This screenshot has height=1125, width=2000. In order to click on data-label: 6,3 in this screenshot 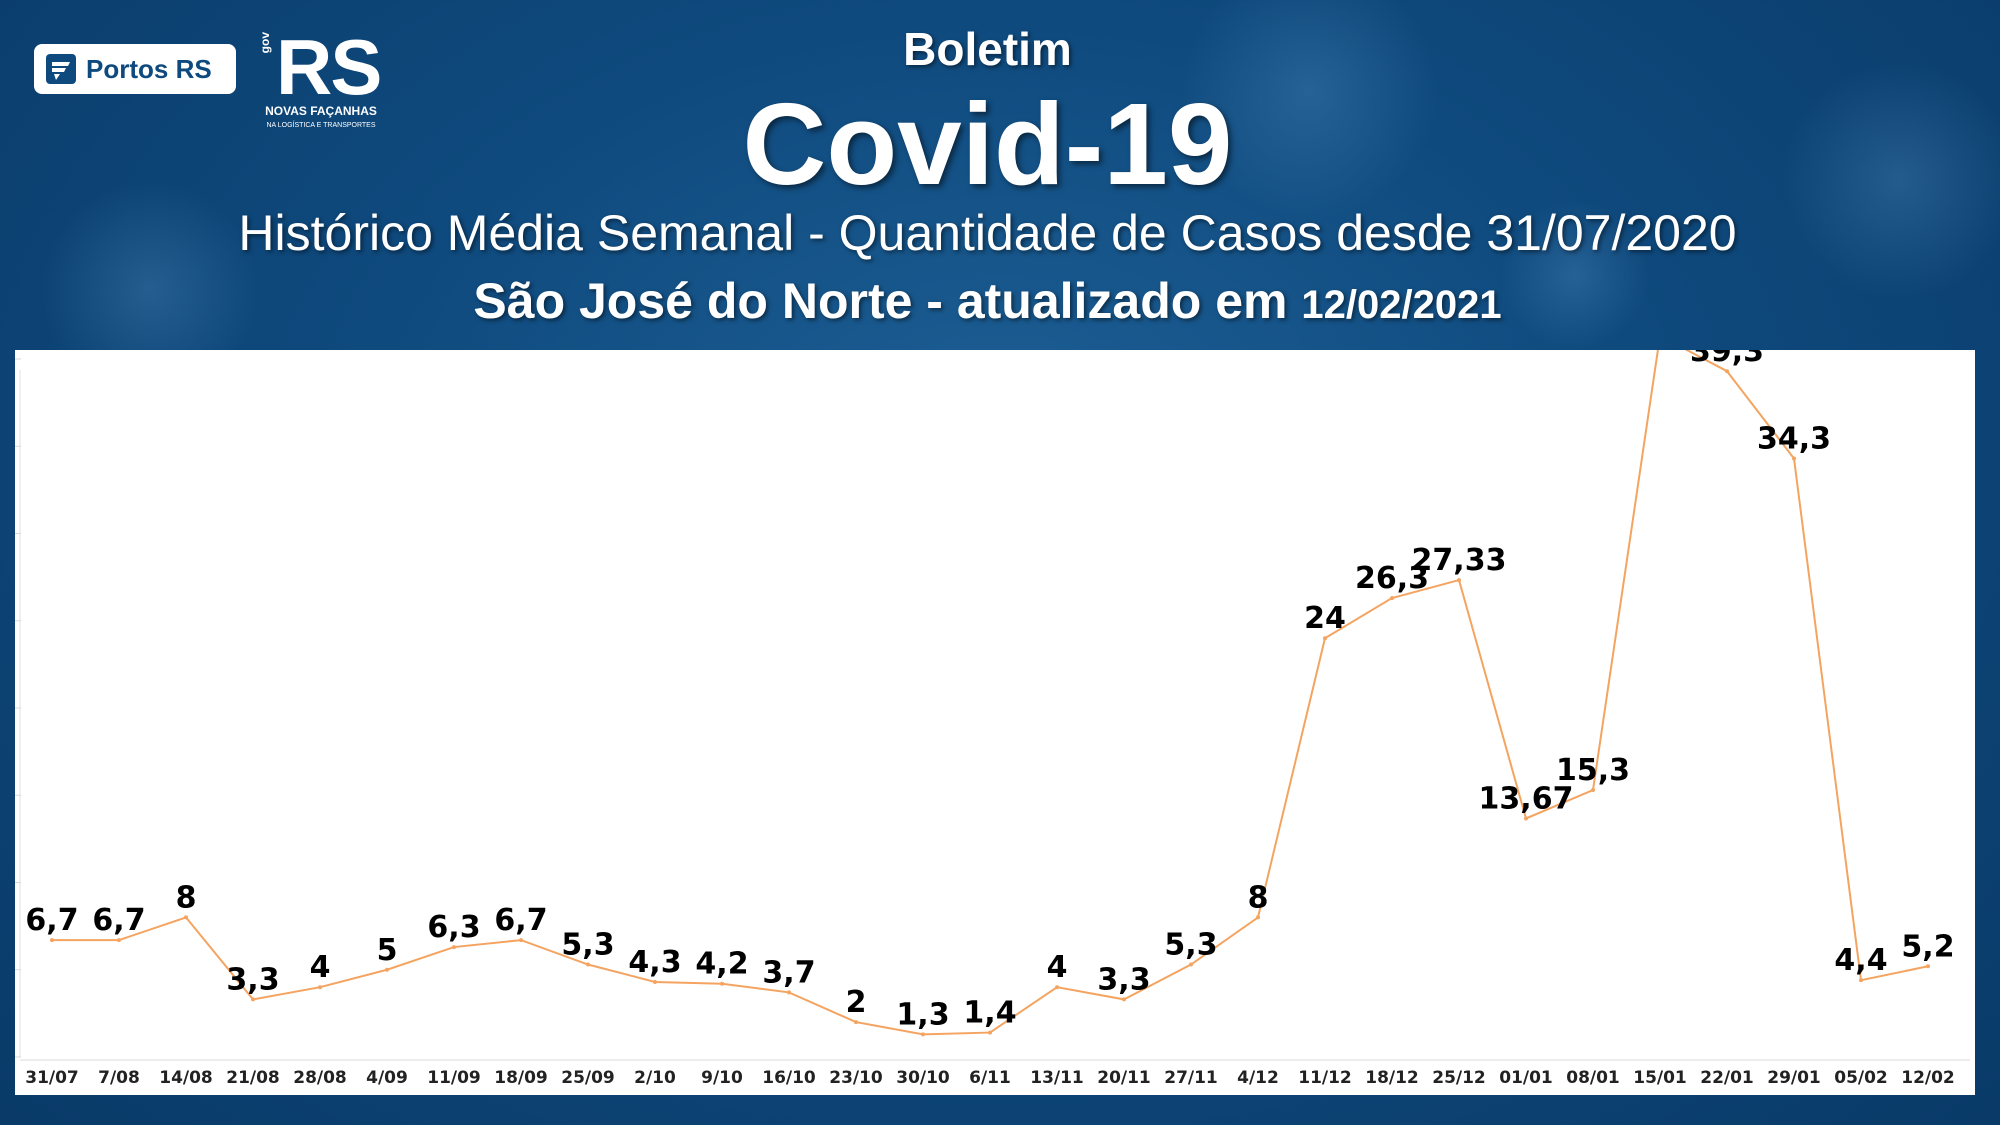, I will do `click(453, 927)`.